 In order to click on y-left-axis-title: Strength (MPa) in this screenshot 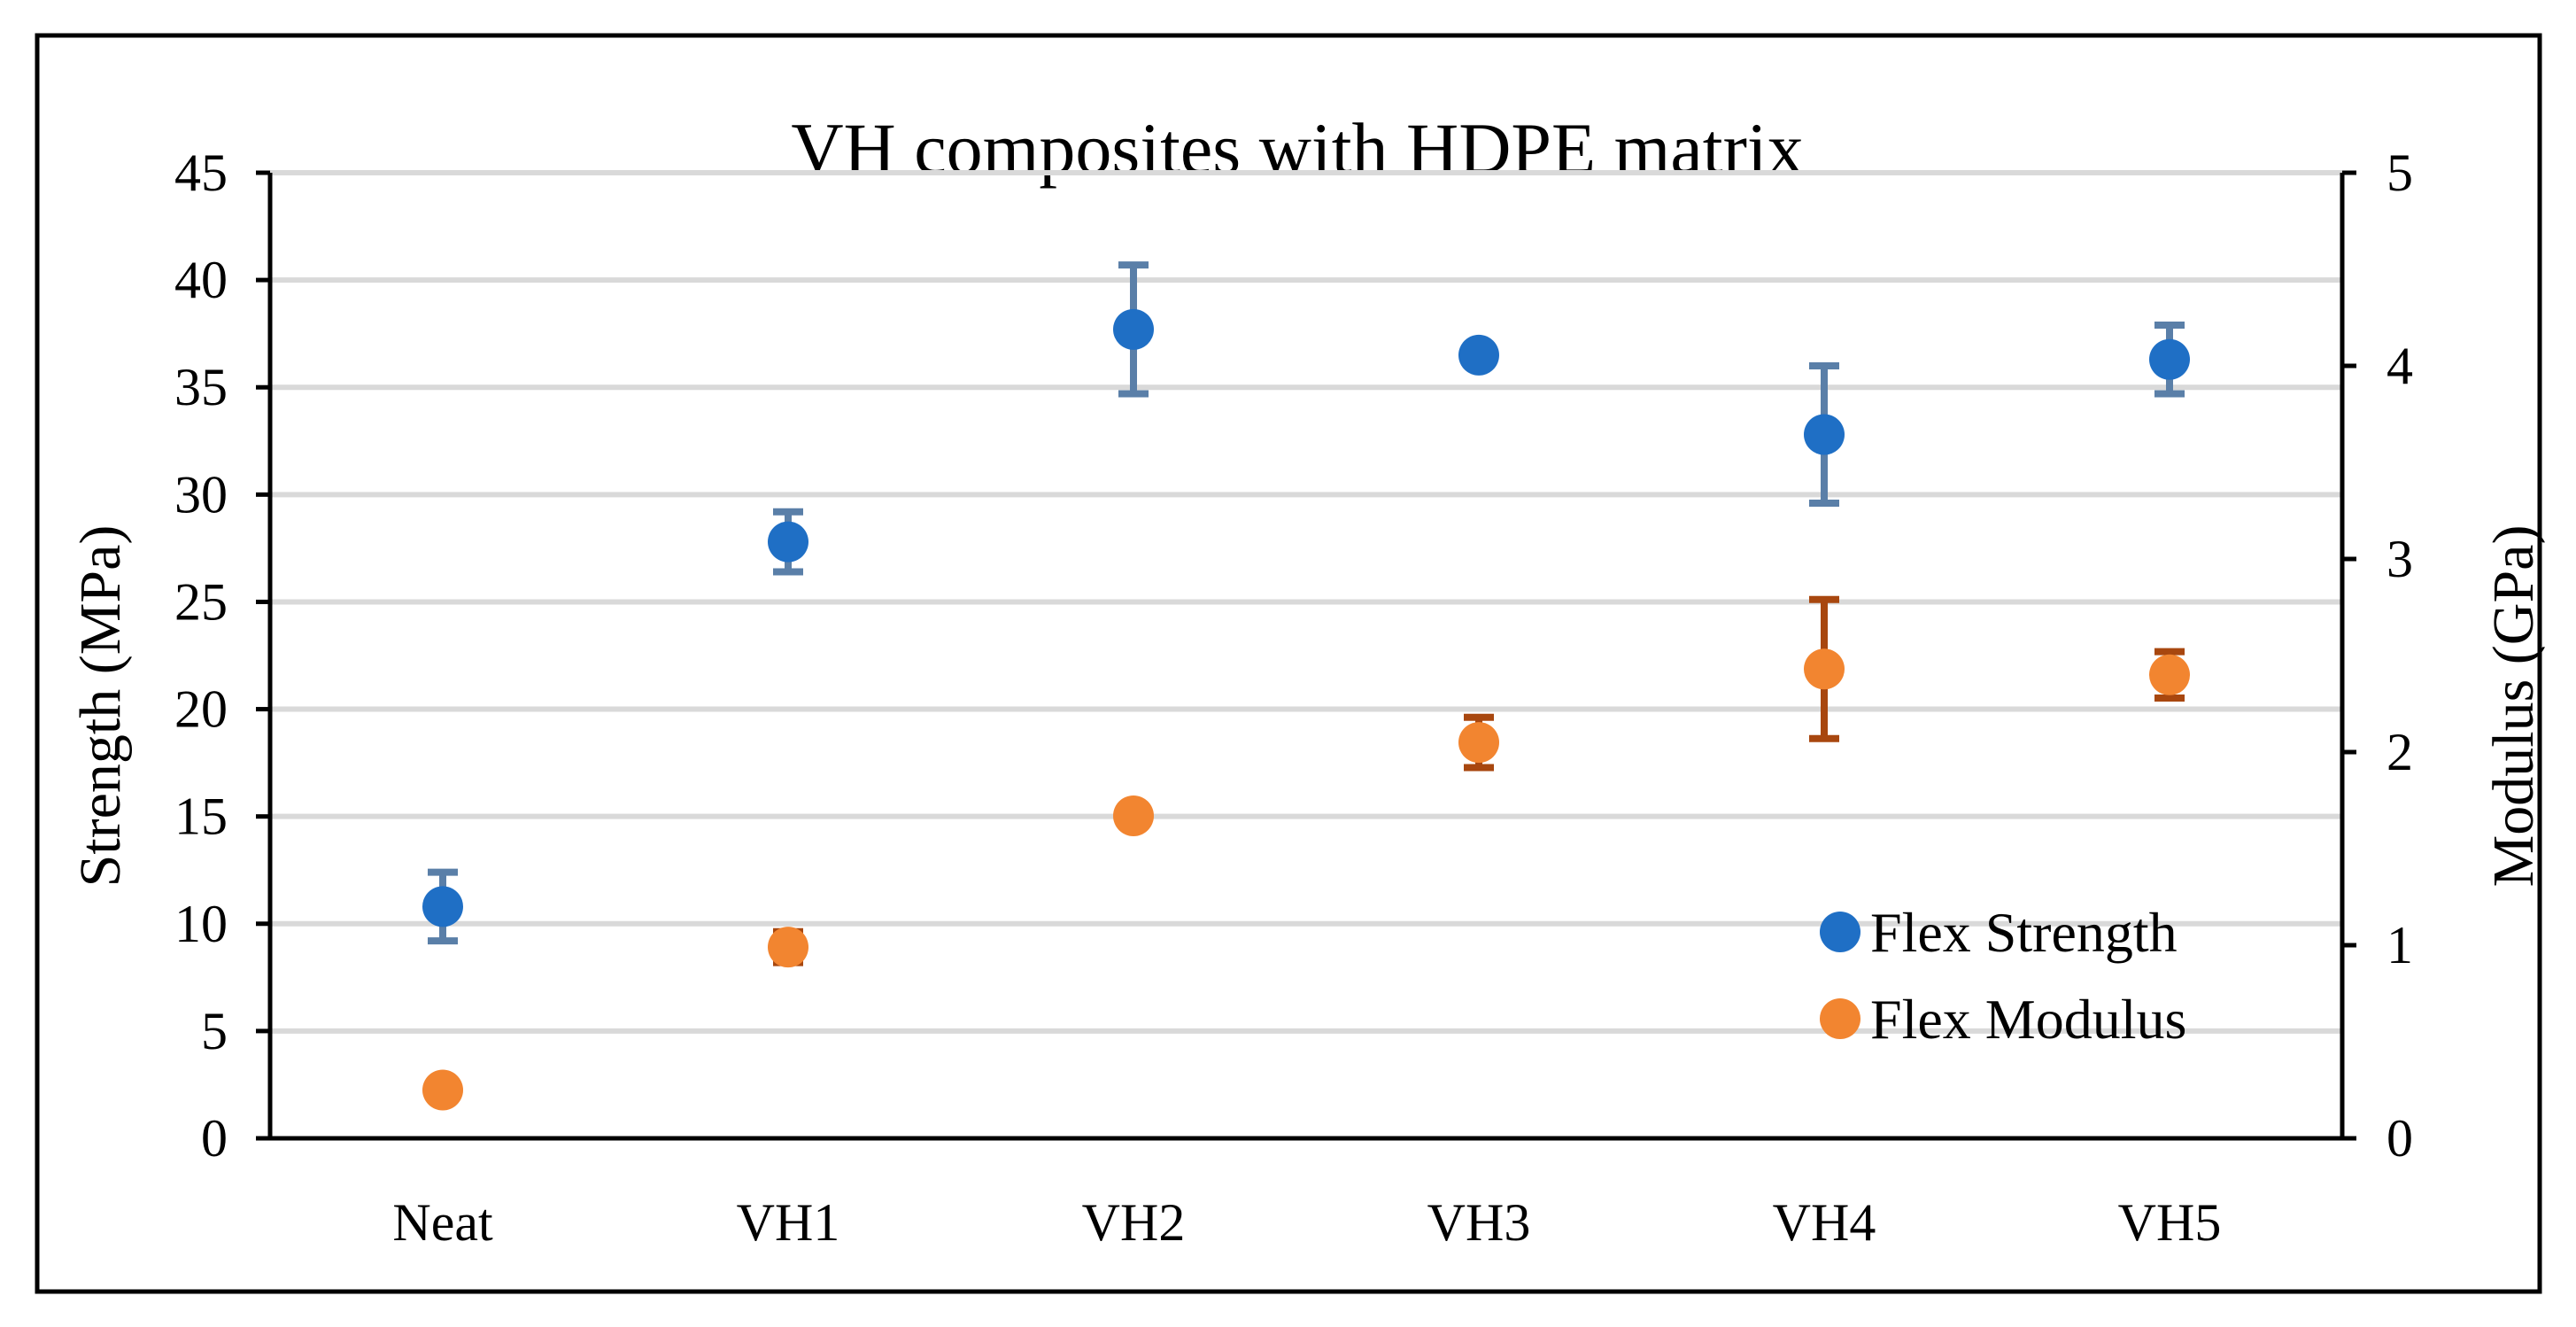, I will do `click(100, 706)`.